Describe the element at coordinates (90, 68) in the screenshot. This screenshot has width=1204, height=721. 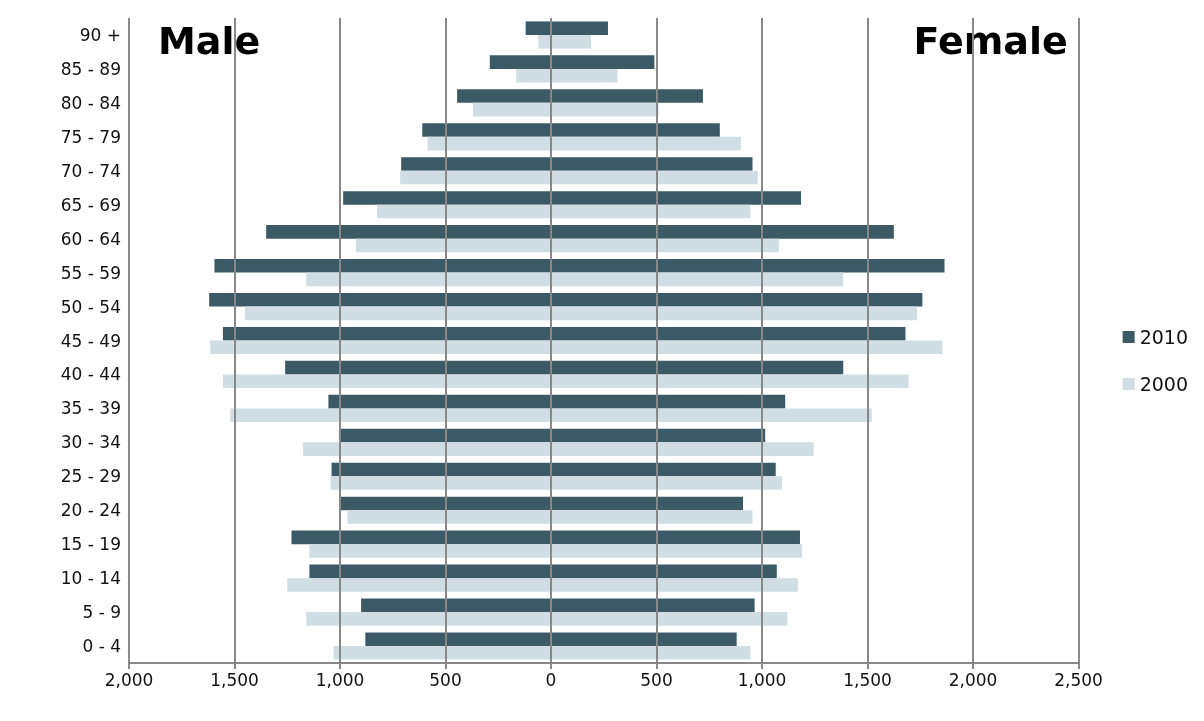
I see `y-tick-label: 85 - 89` at that location.